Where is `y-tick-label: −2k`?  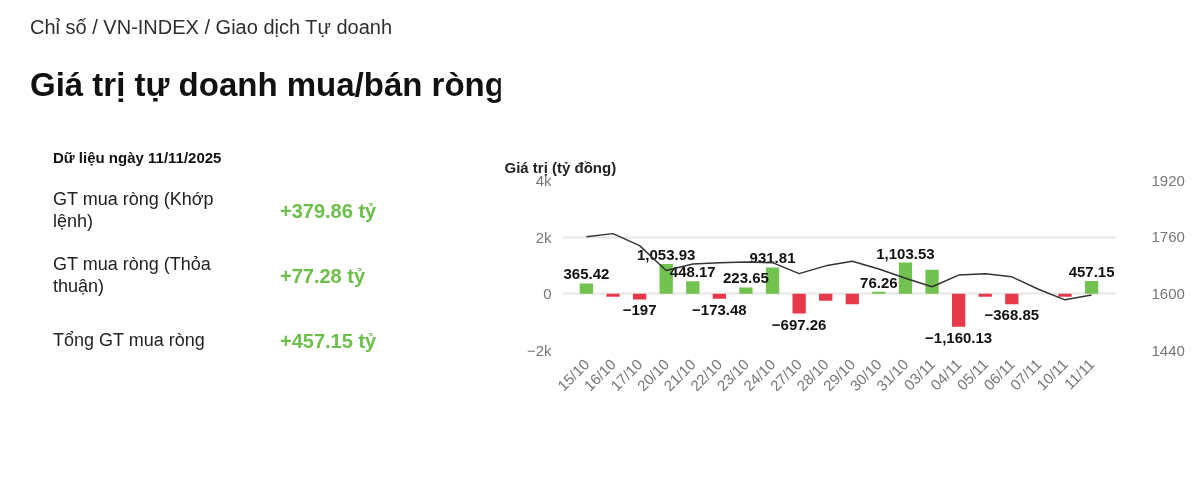 y-tick-label: −2k is located at coordinates (539, 350).